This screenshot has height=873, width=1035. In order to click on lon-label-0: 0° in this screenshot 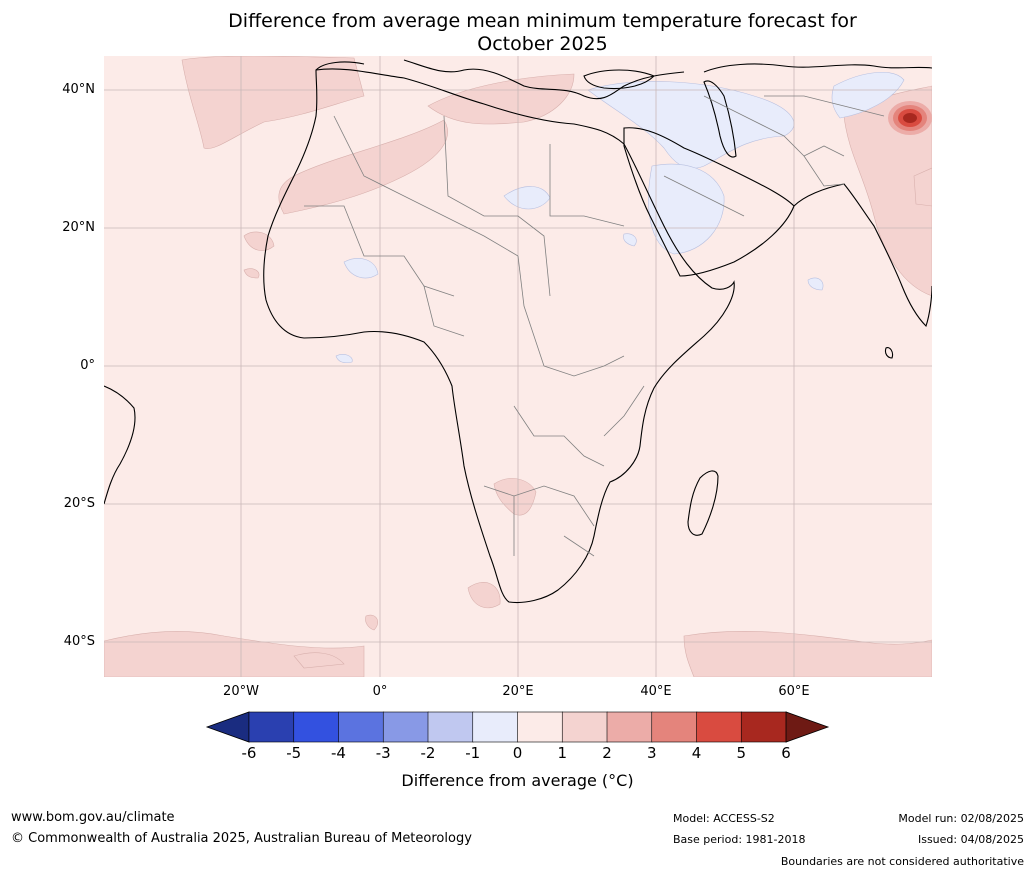, I will do `click(380, 691)`.